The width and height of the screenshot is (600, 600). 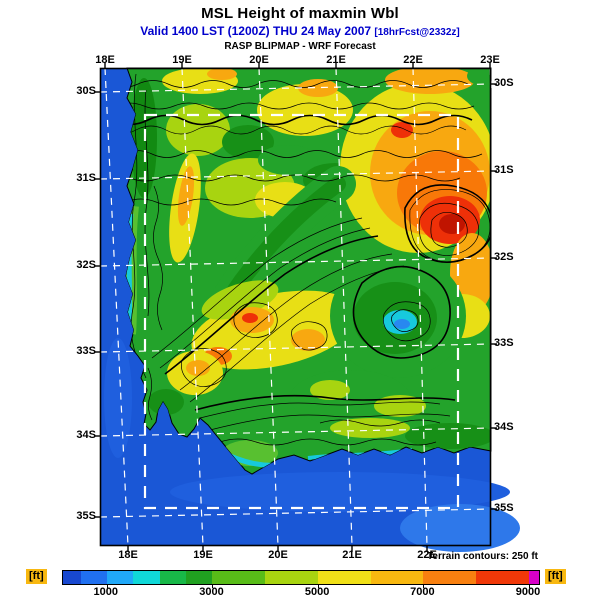 I want to click on colorbar-unit-right: [ft], so click(x=555, y=576).